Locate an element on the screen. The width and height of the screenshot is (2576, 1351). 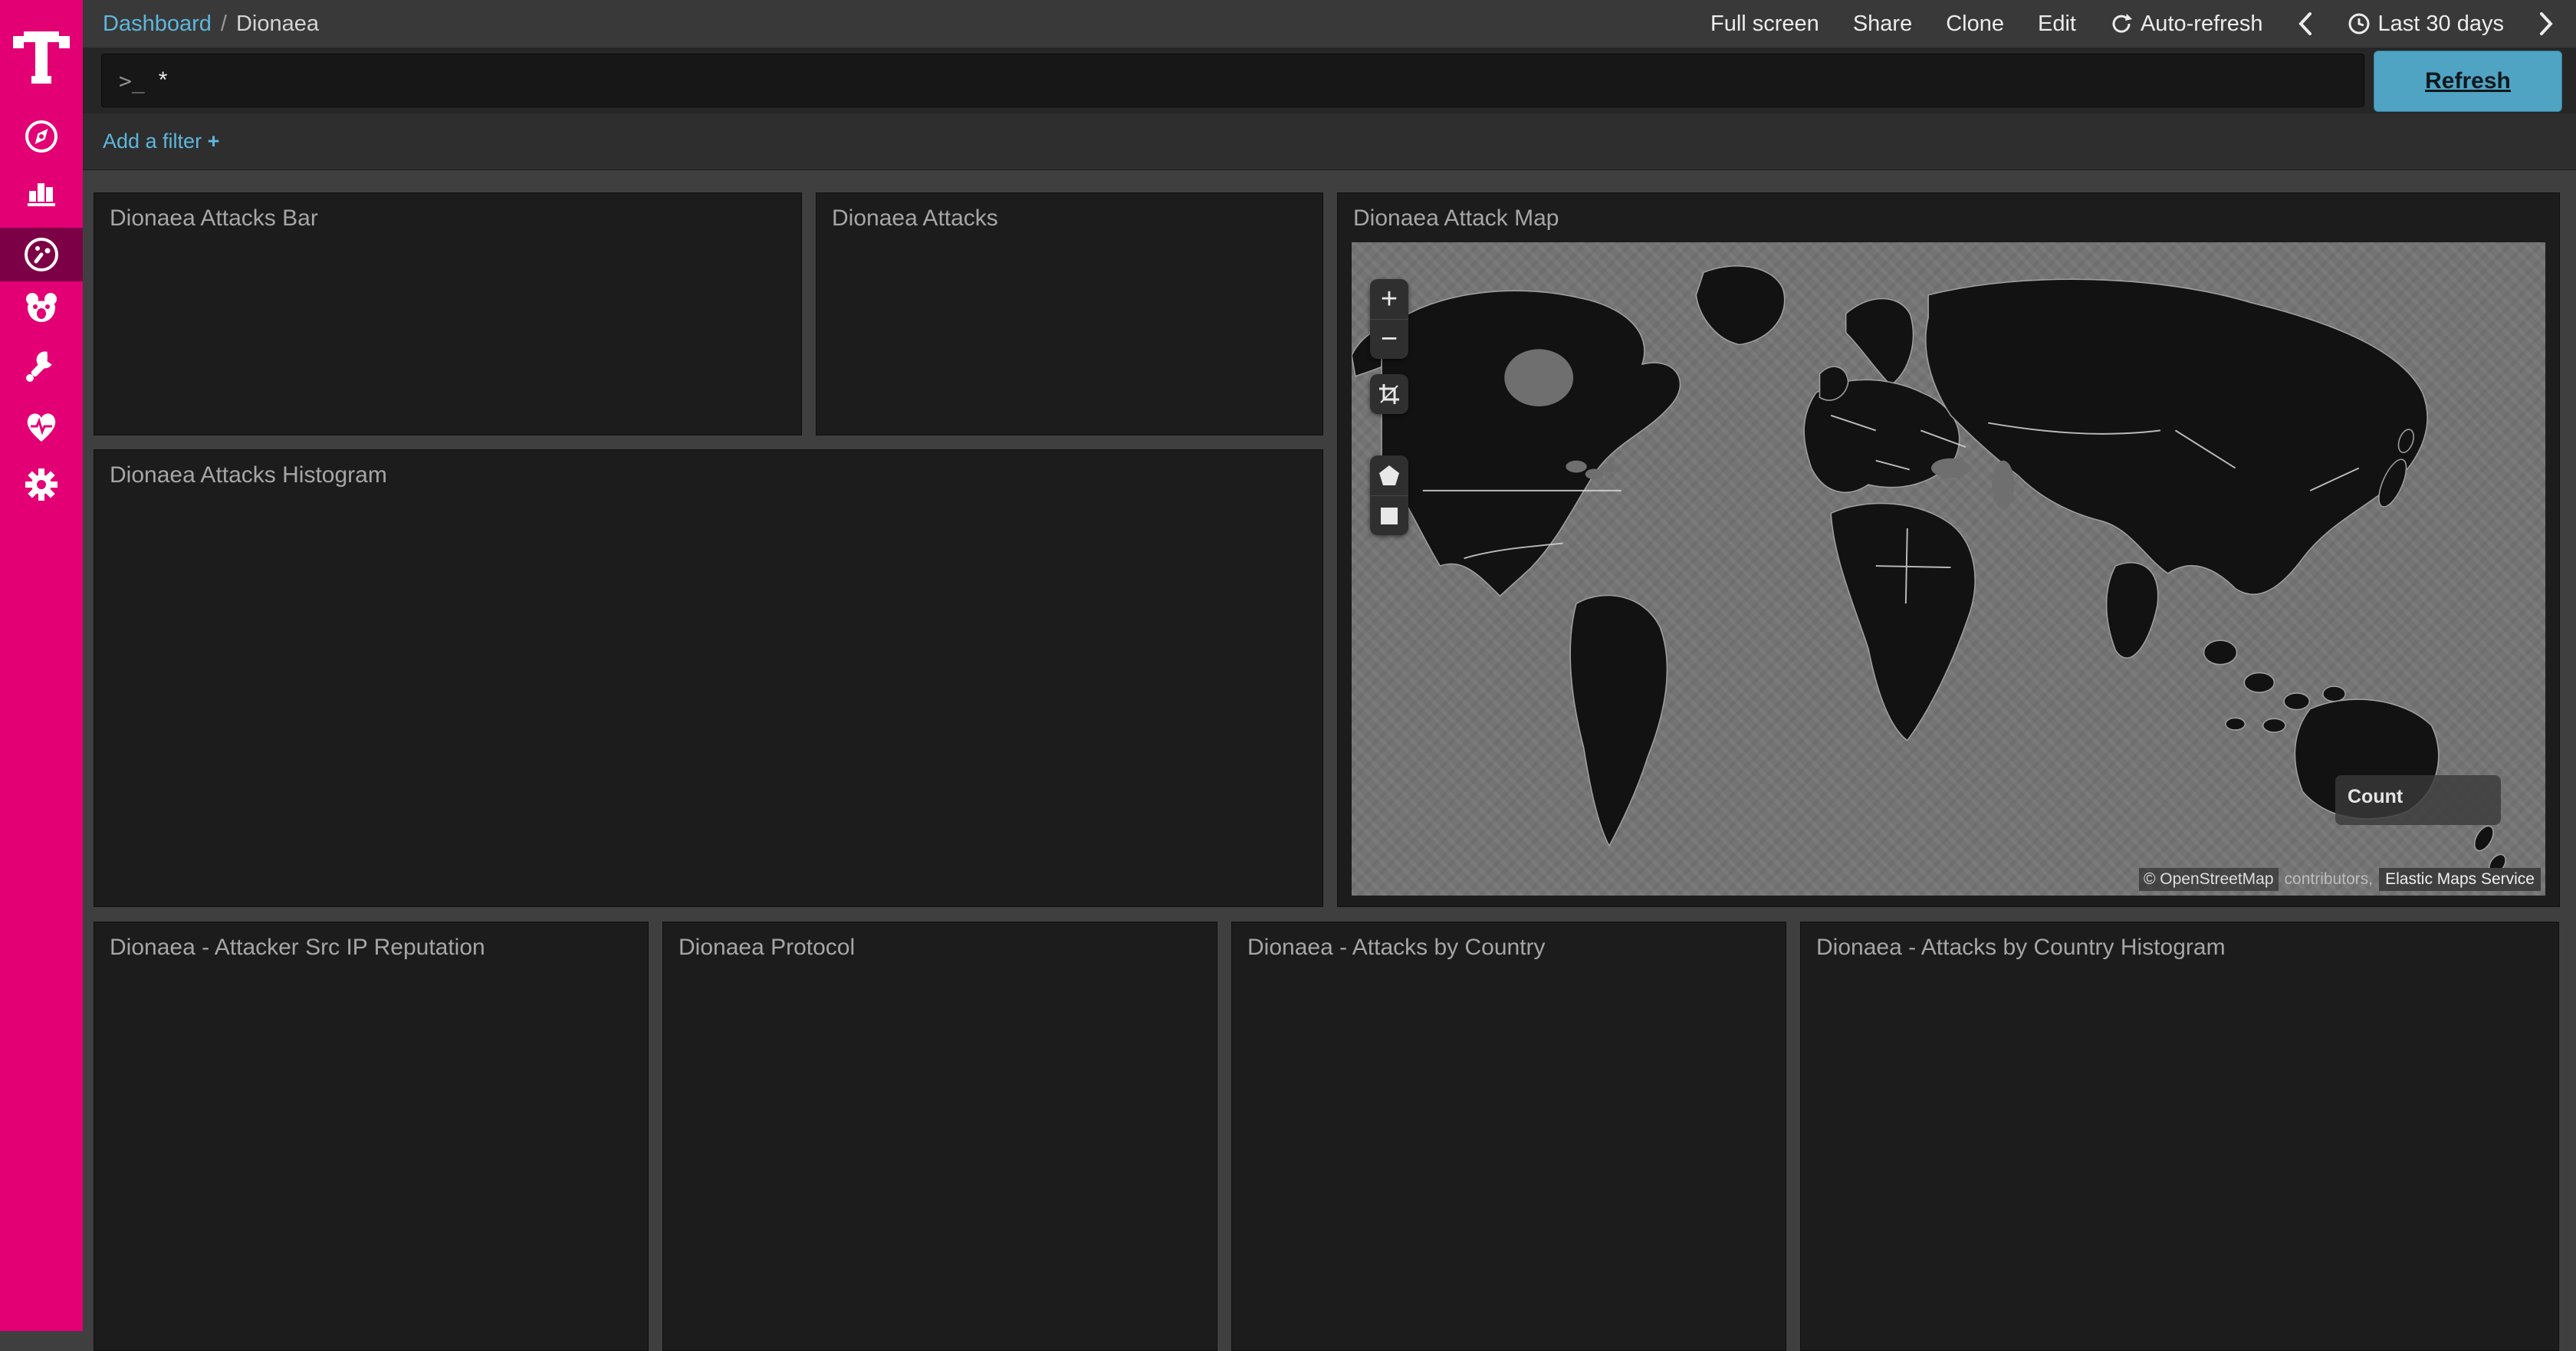
sidebar-item-visualize is located at coordinates (41, 191).